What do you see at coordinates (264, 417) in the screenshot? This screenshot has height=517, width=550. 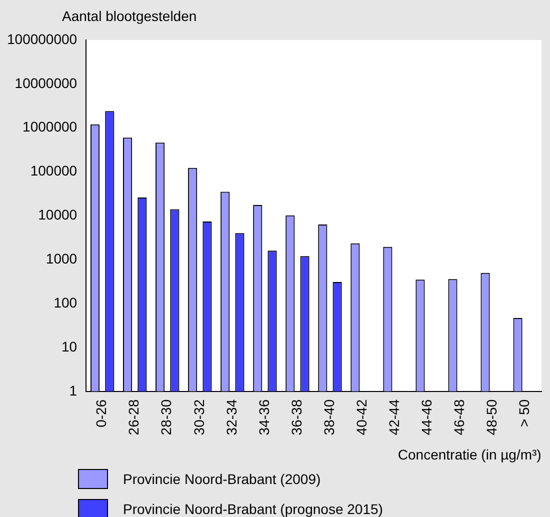 I see `x-tick-label: 34-36` at bounding box center [264, 417].